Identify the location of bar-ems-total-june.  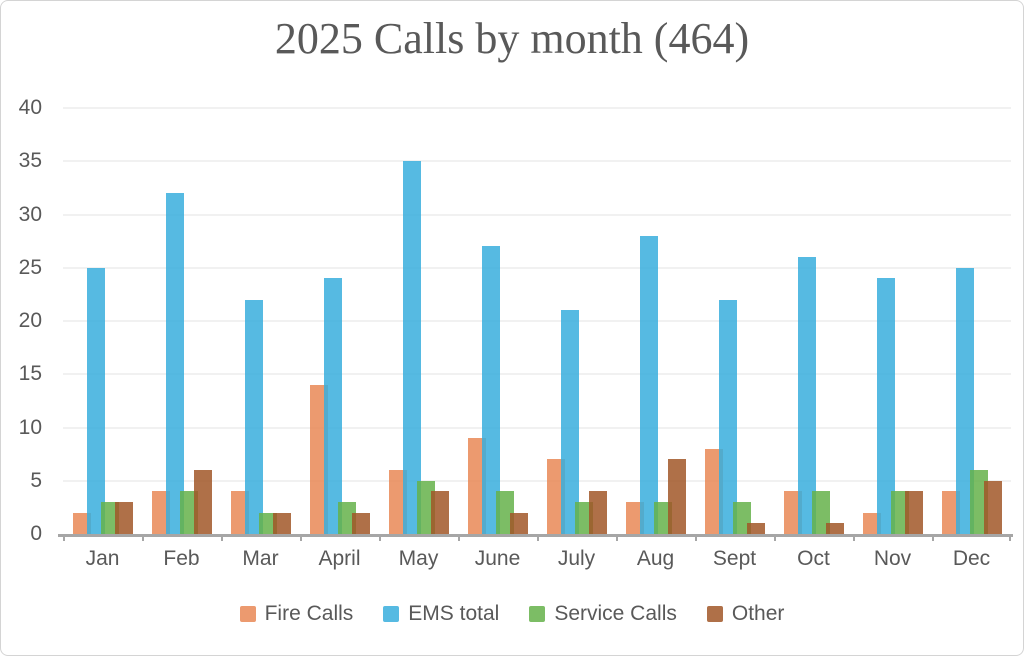
(491, 390).